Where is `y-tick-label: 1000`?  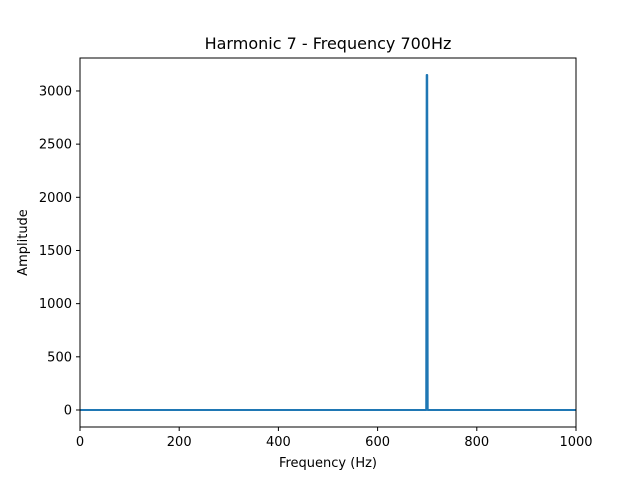
y-tick-label: 1000 is located at coordinates (55, 304).